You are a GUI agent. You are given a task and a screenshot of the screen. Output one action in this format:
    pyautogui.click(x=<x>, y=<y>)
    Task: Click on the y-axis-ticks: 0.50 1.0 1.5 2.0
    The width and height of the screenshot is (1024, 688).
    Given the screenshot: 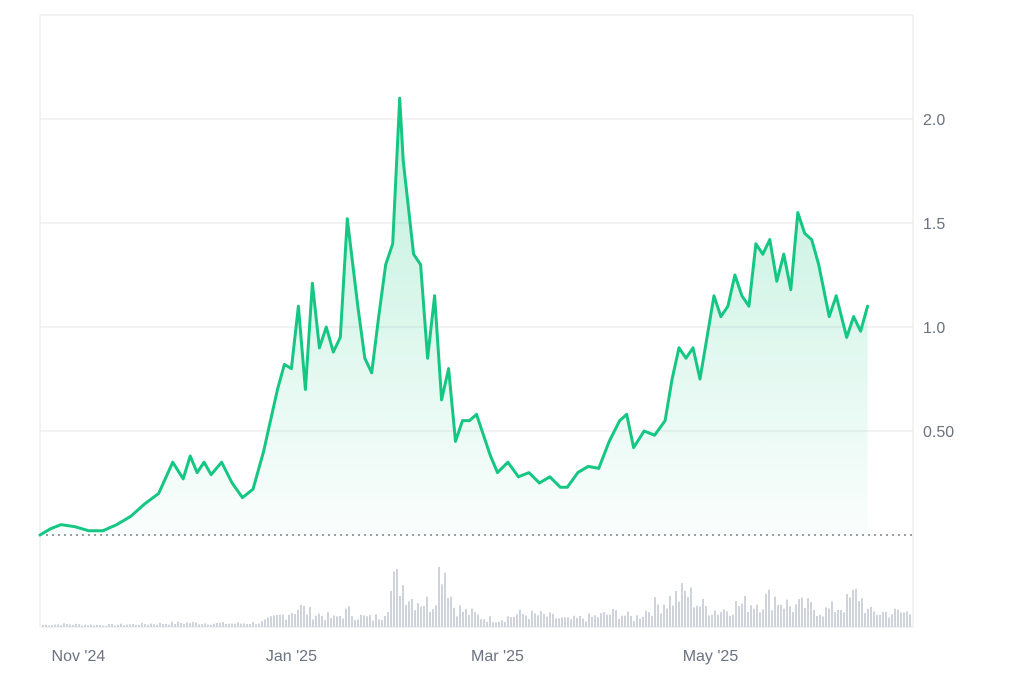 What is the action you would take?
    pyautogui.click(x=938, y=276)
    